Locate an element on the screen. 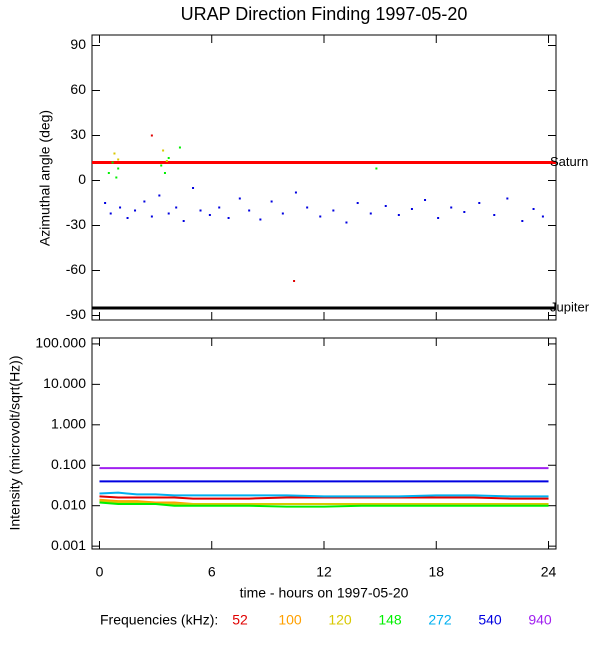  y-tick-label: 0 is located at coordinates (82, 179).